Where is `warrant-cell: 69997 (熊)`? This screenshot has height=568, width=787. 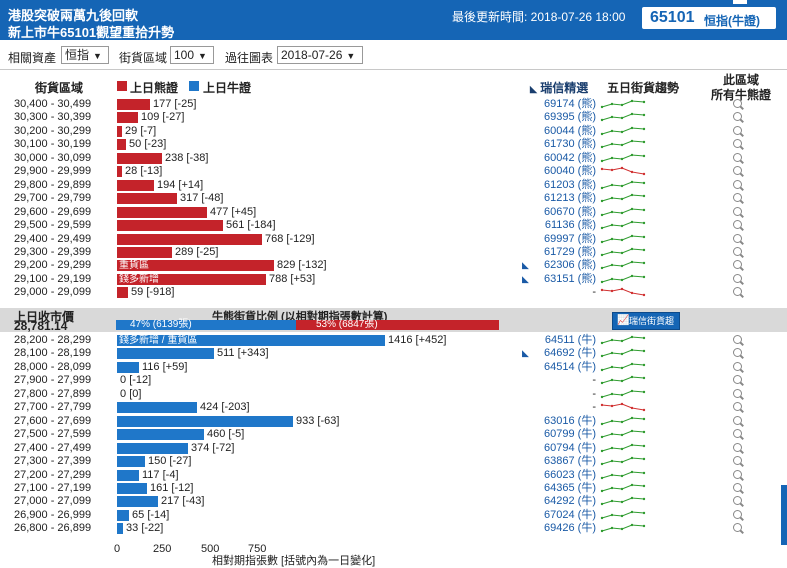 warrant-cell: 69997 (熊) is located at coordinates (550, 239).